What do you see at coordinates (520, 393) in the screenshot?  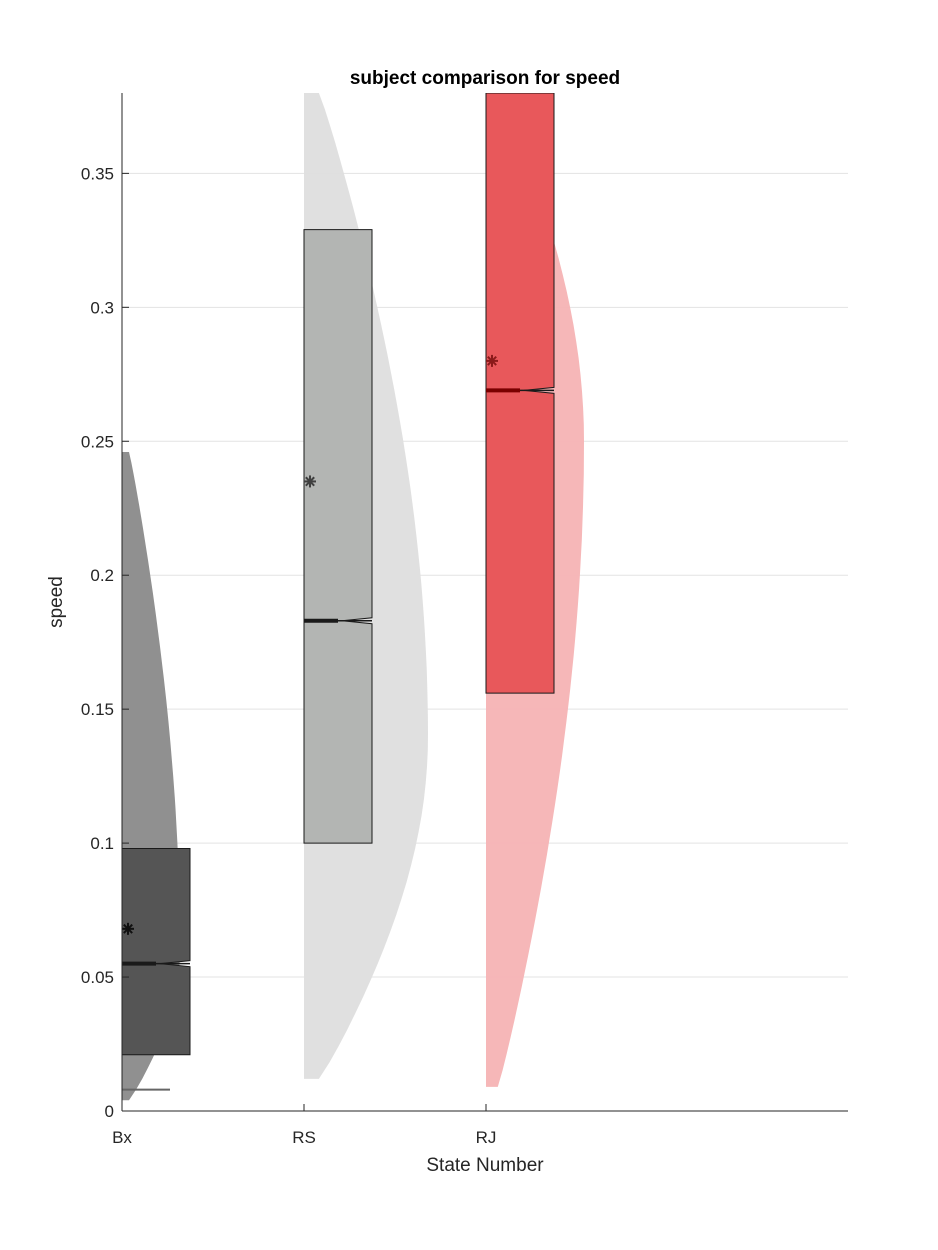 I see `box-RJ` at bounding box center [520, 393].